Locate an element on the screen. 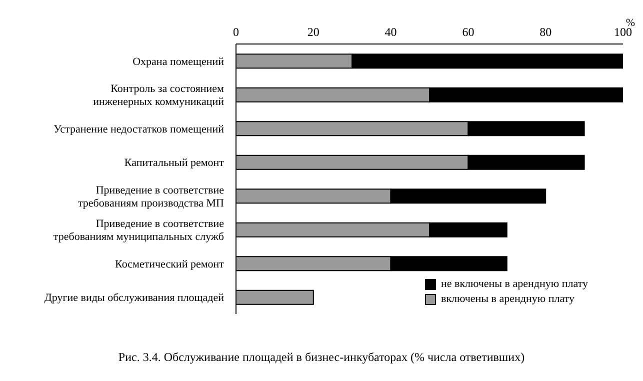 This screenshot has height=381, width=643. x-tick-label: 0 is located at coordinates (236, 32).